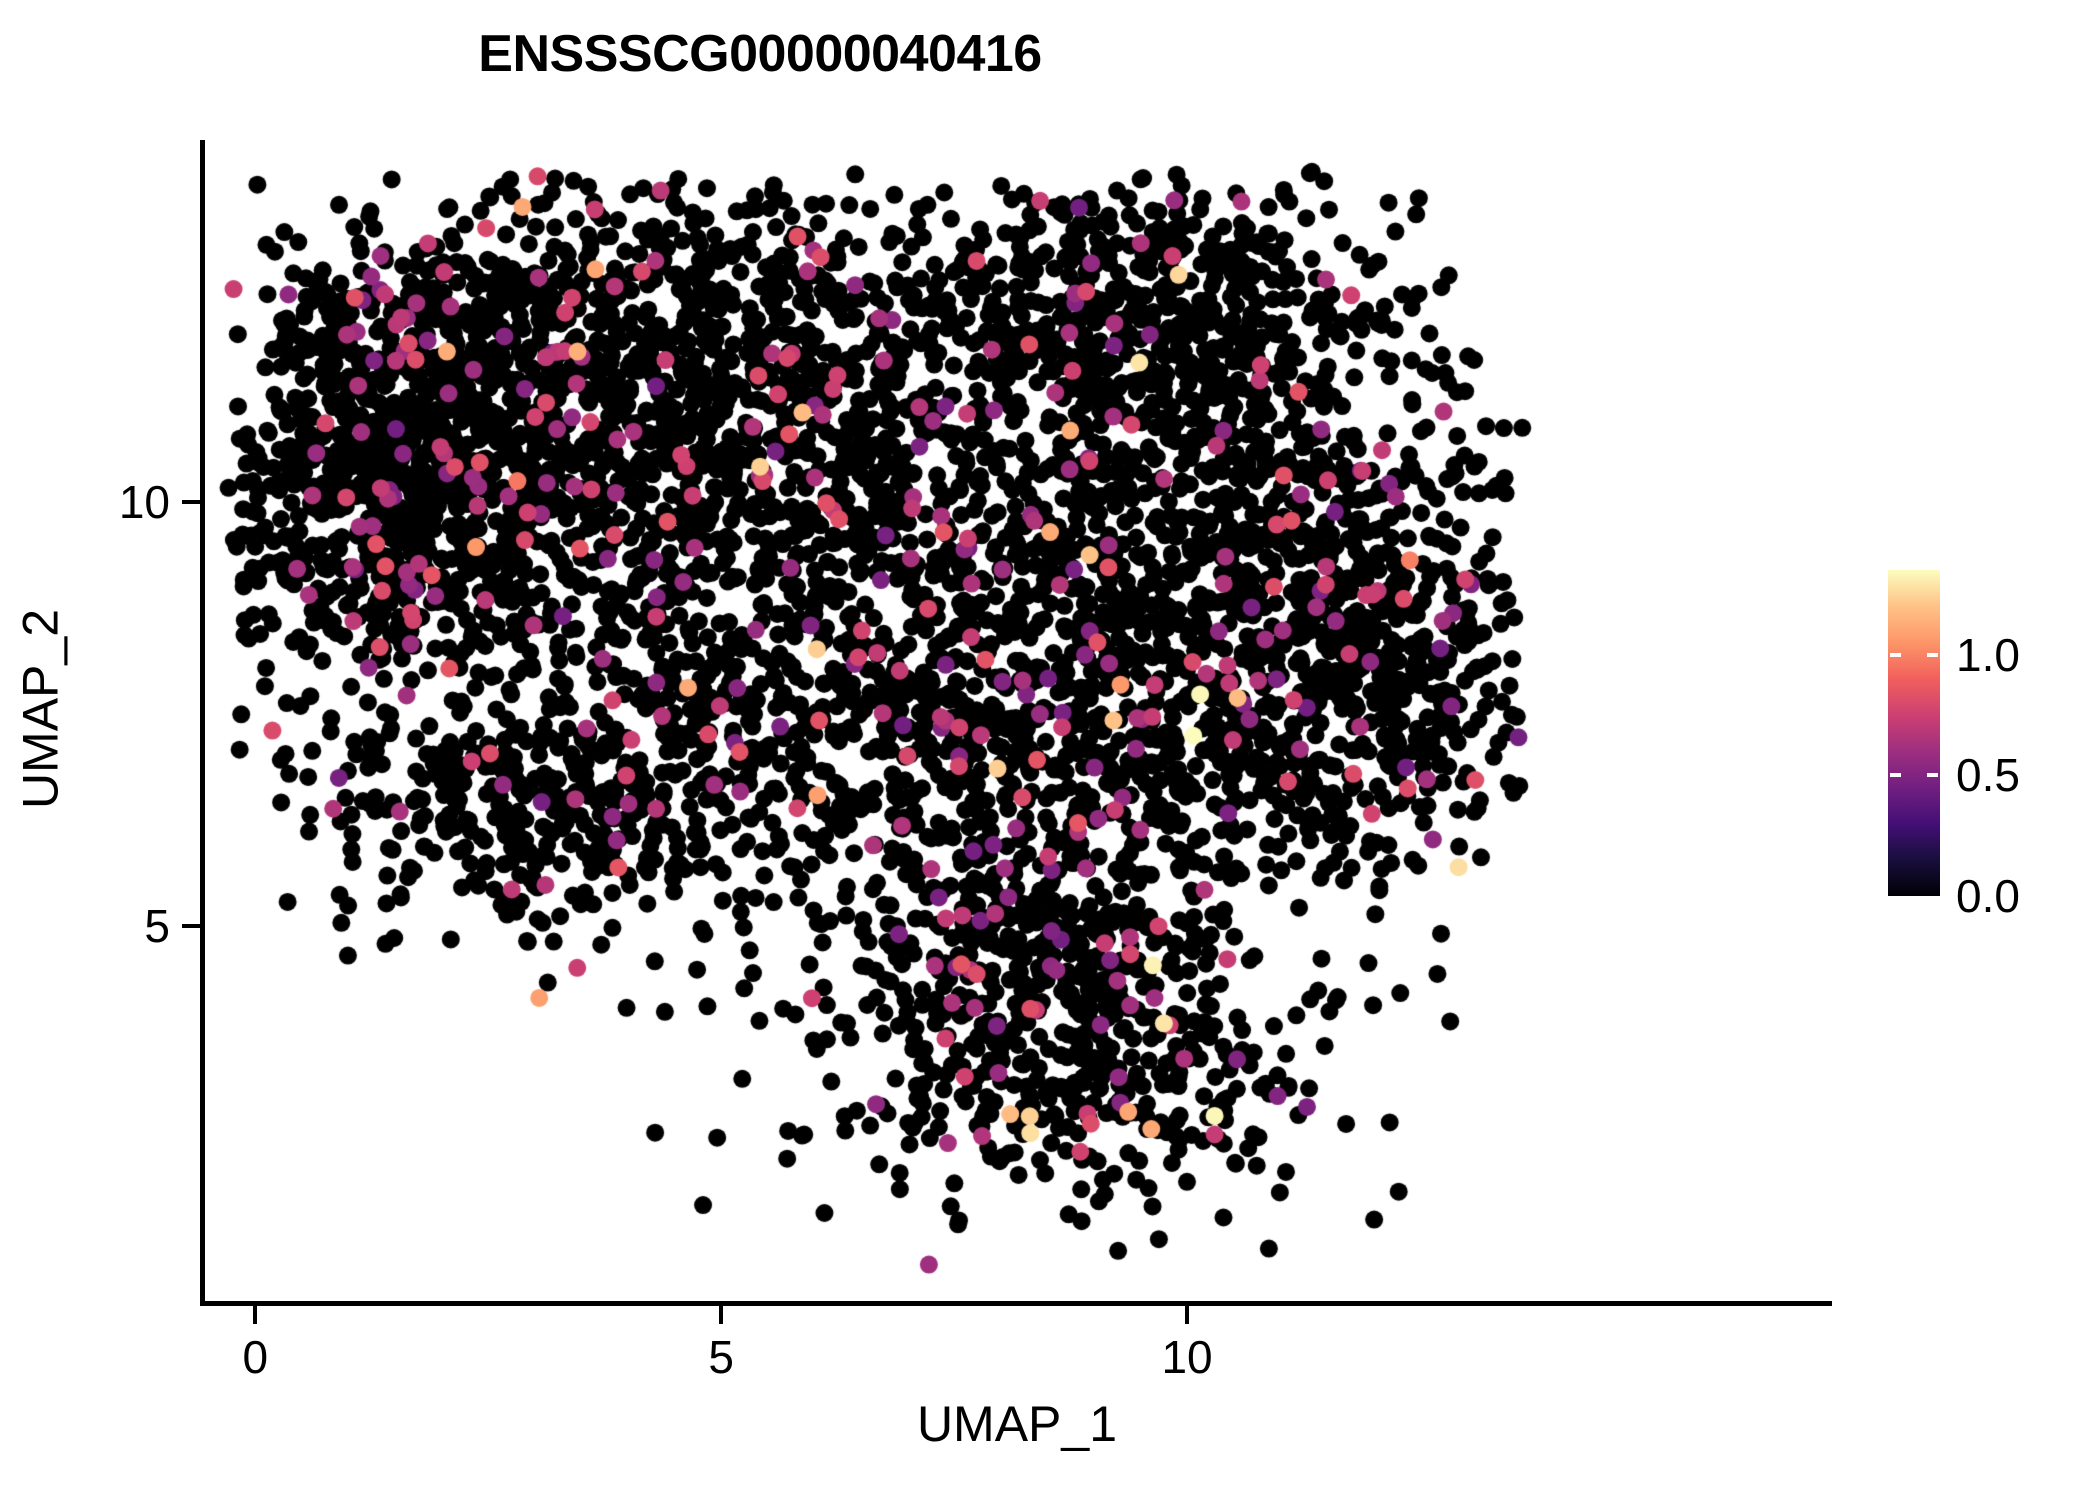 This screenshot has width=2100, height=1500. Describe the element at coordinates (40, 709) in the screenshot. I see `y-axis-label: UMAP_2` at that location.